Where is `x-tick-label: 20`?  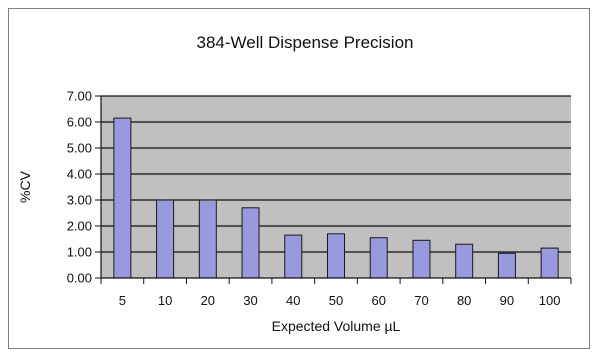
x-tick-label: 20 is located at coordinates (208, 300).